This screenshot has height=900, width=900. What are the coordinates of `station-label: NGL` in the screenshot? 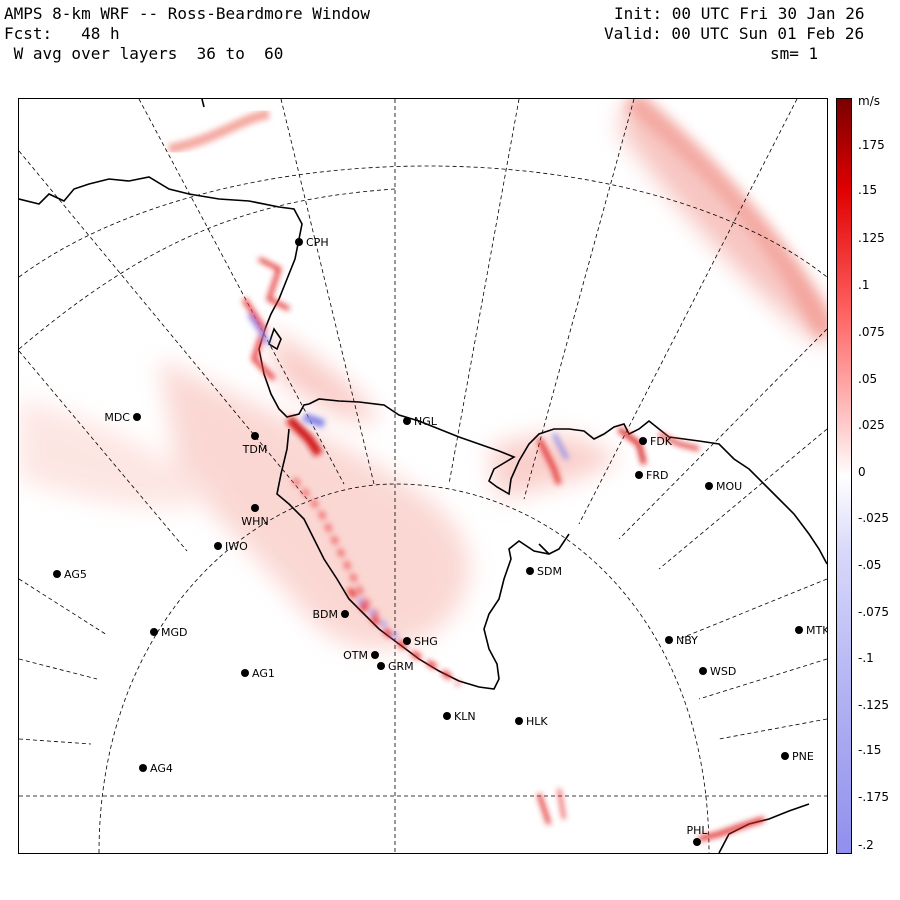 It's located at (426, 421).